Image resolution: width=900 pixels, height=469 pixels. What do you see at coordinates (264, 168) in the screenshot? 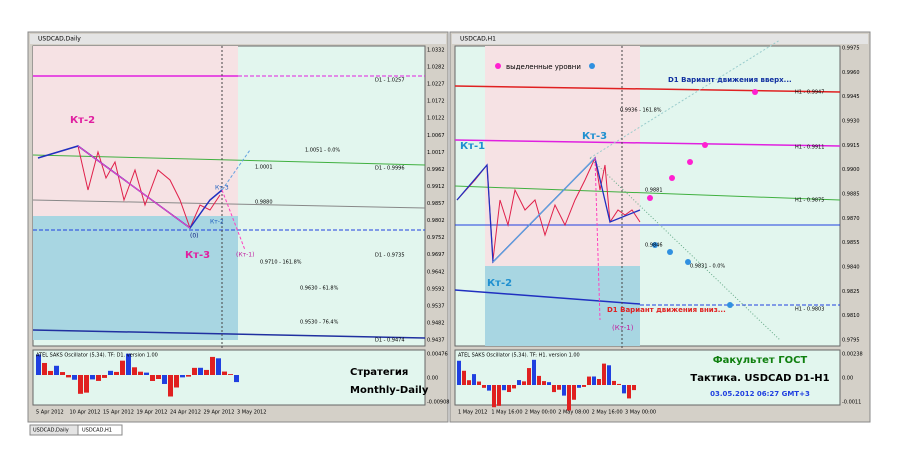
I see `level-label: 1.0001` at bounding box center [264, 168].